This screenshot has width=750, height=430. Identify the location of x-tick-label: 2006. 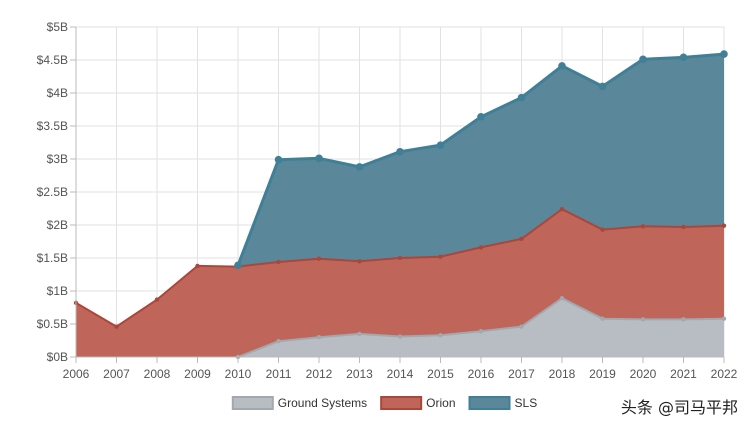
(76, 374).